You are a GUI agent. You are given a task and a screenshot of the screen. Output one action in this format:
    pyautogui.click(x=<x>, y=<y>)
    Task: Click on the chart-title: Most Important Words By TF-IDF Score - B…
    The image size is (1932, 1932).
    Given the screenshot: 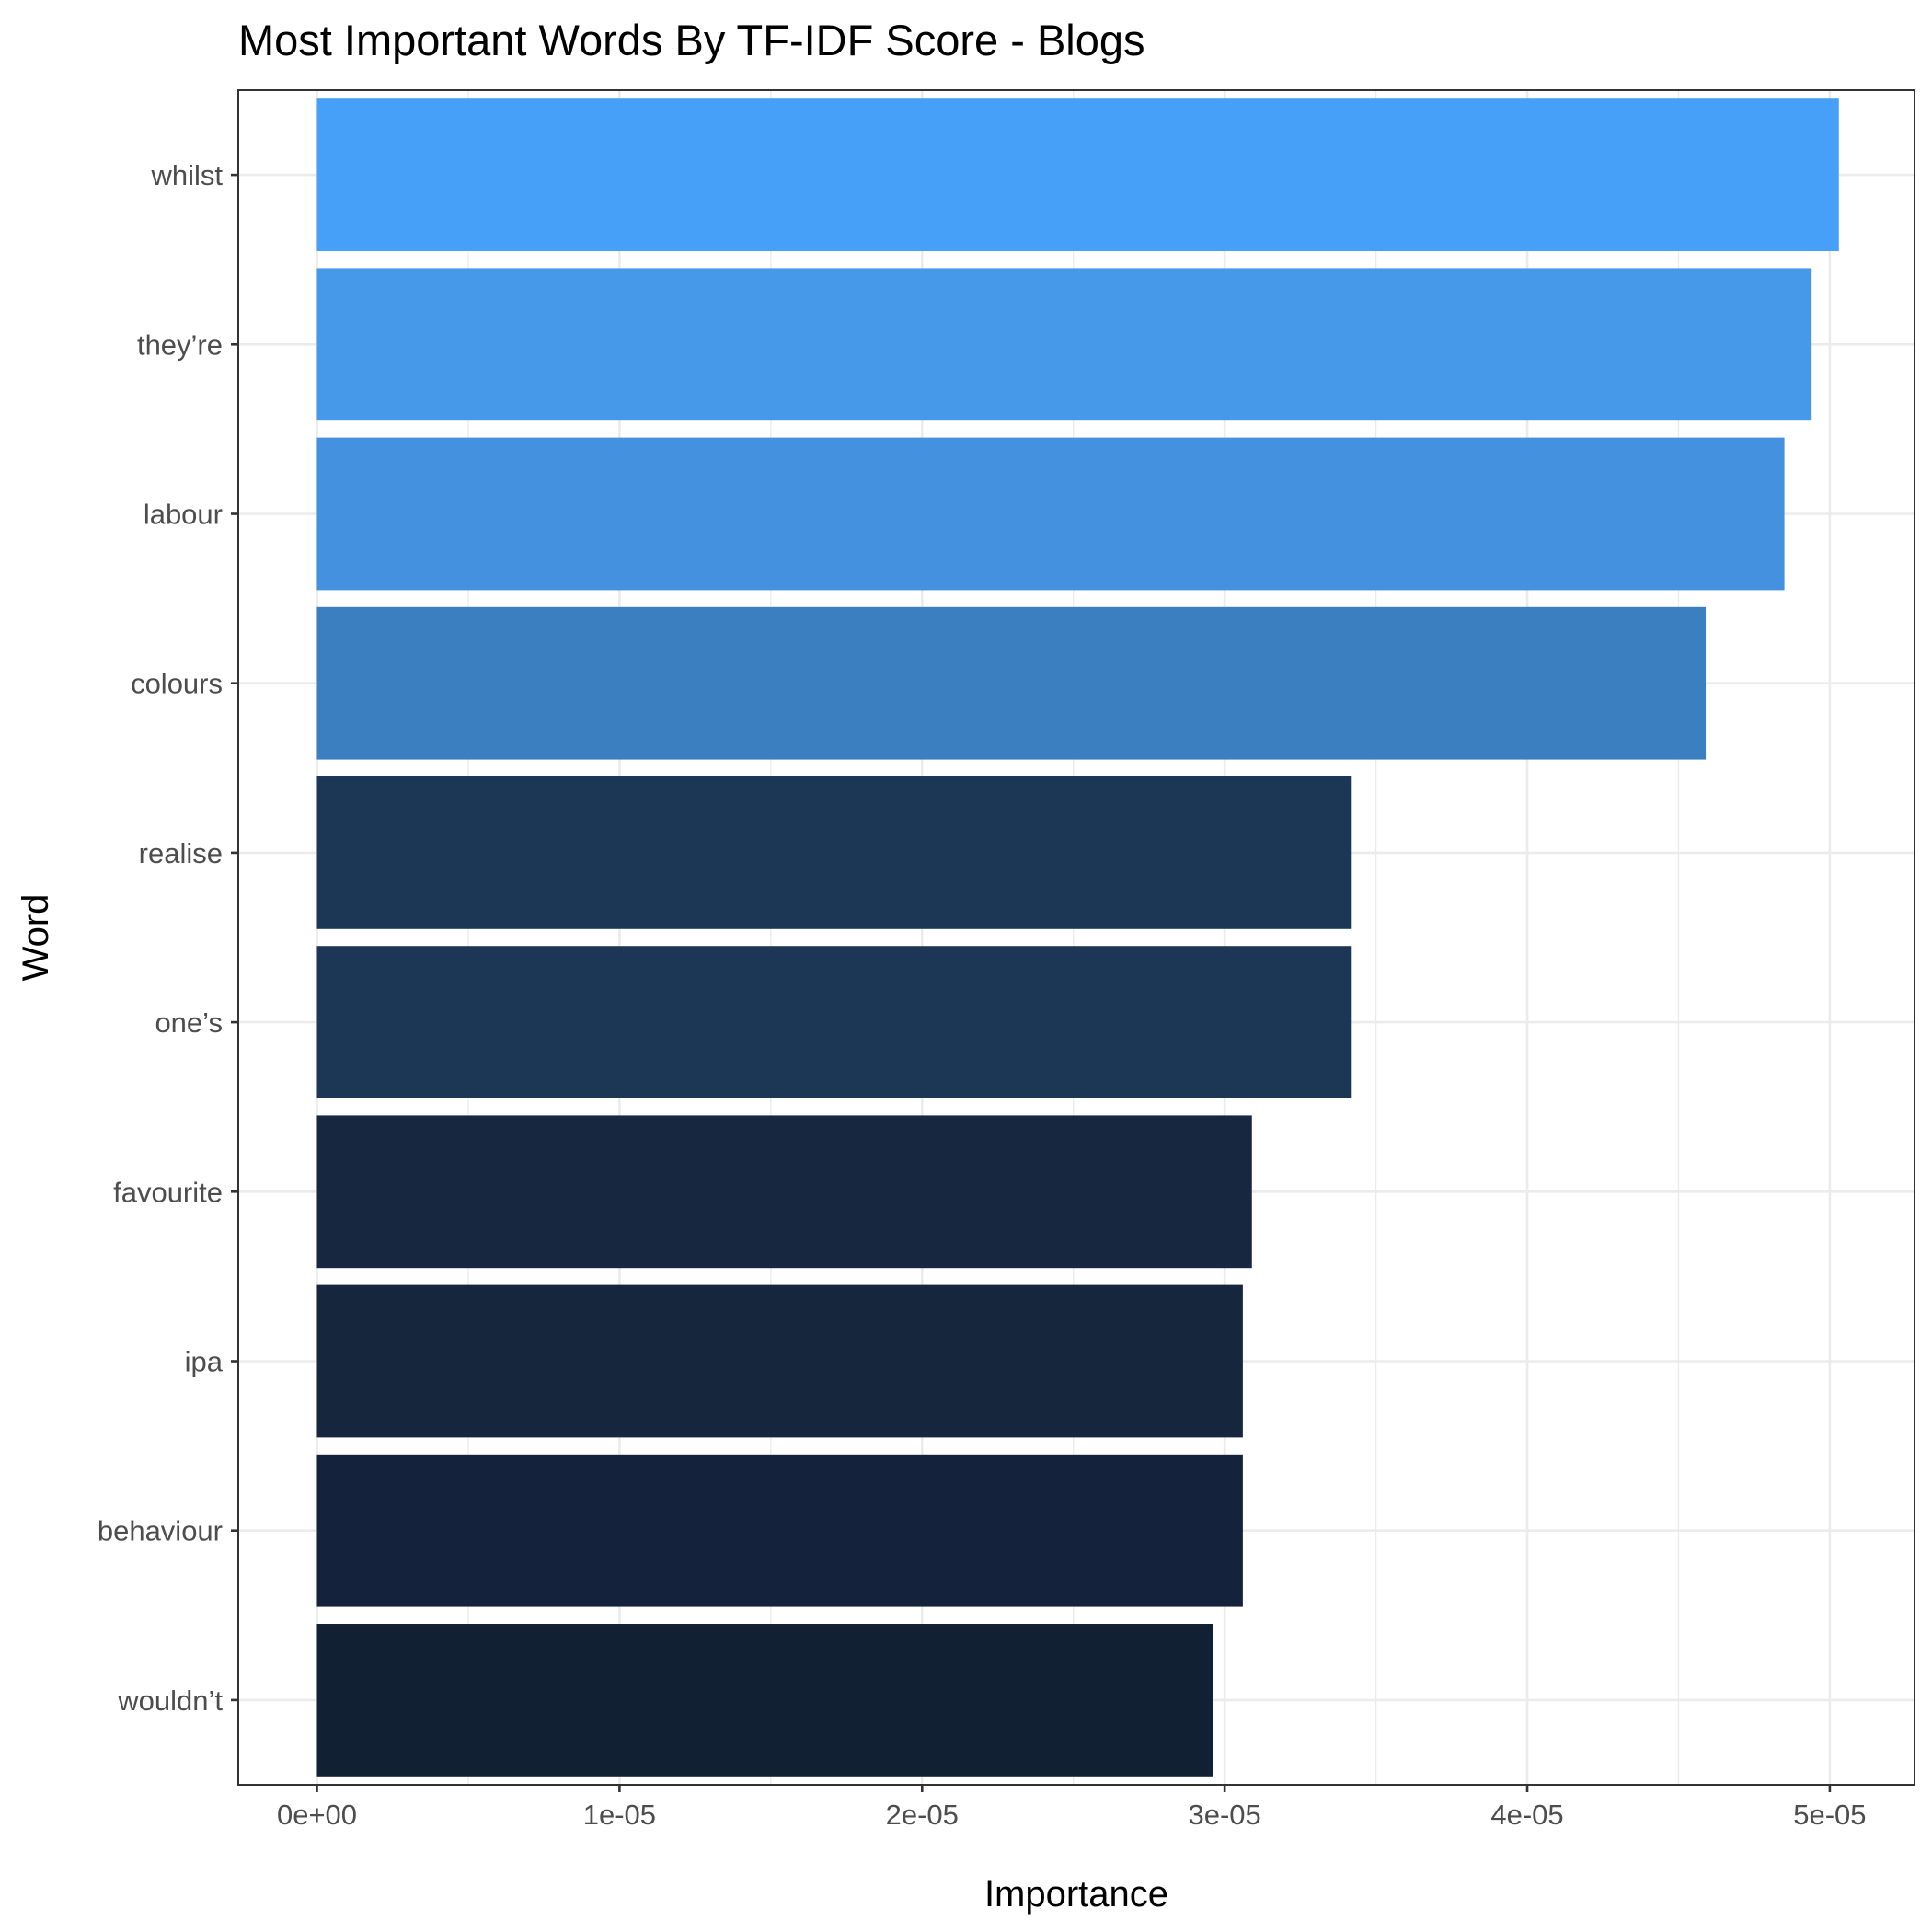 What is the action you would take?
    pyautogui.click(x=691, y=40)
    